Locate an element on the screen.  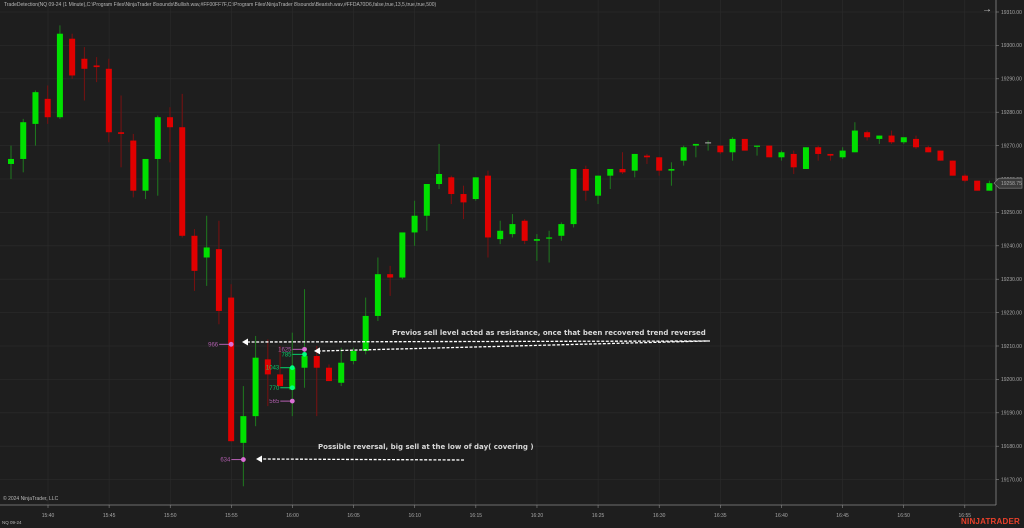
trade-marker-bearish: 634 is located at coordinates (233, 460).